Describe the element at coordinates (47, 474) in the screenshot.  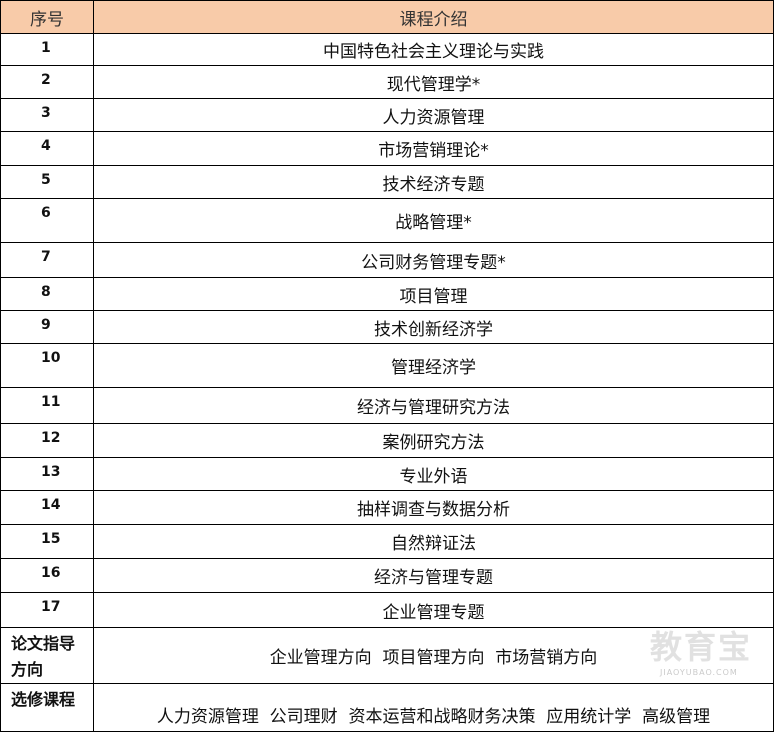
I see `row-index: 13` at that location.